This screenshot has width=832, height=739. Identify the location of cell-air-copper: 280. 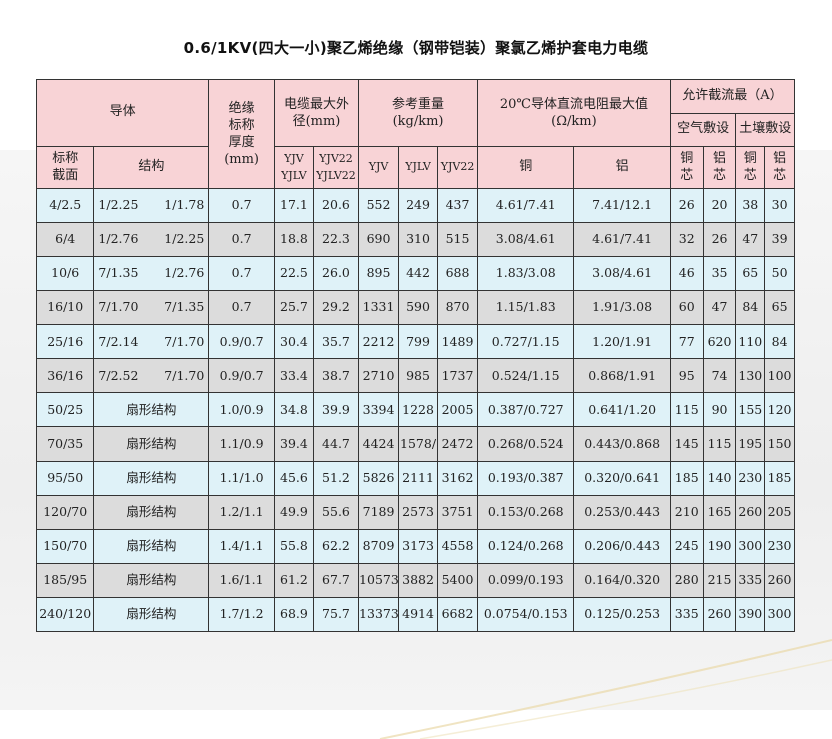
(686, 580).